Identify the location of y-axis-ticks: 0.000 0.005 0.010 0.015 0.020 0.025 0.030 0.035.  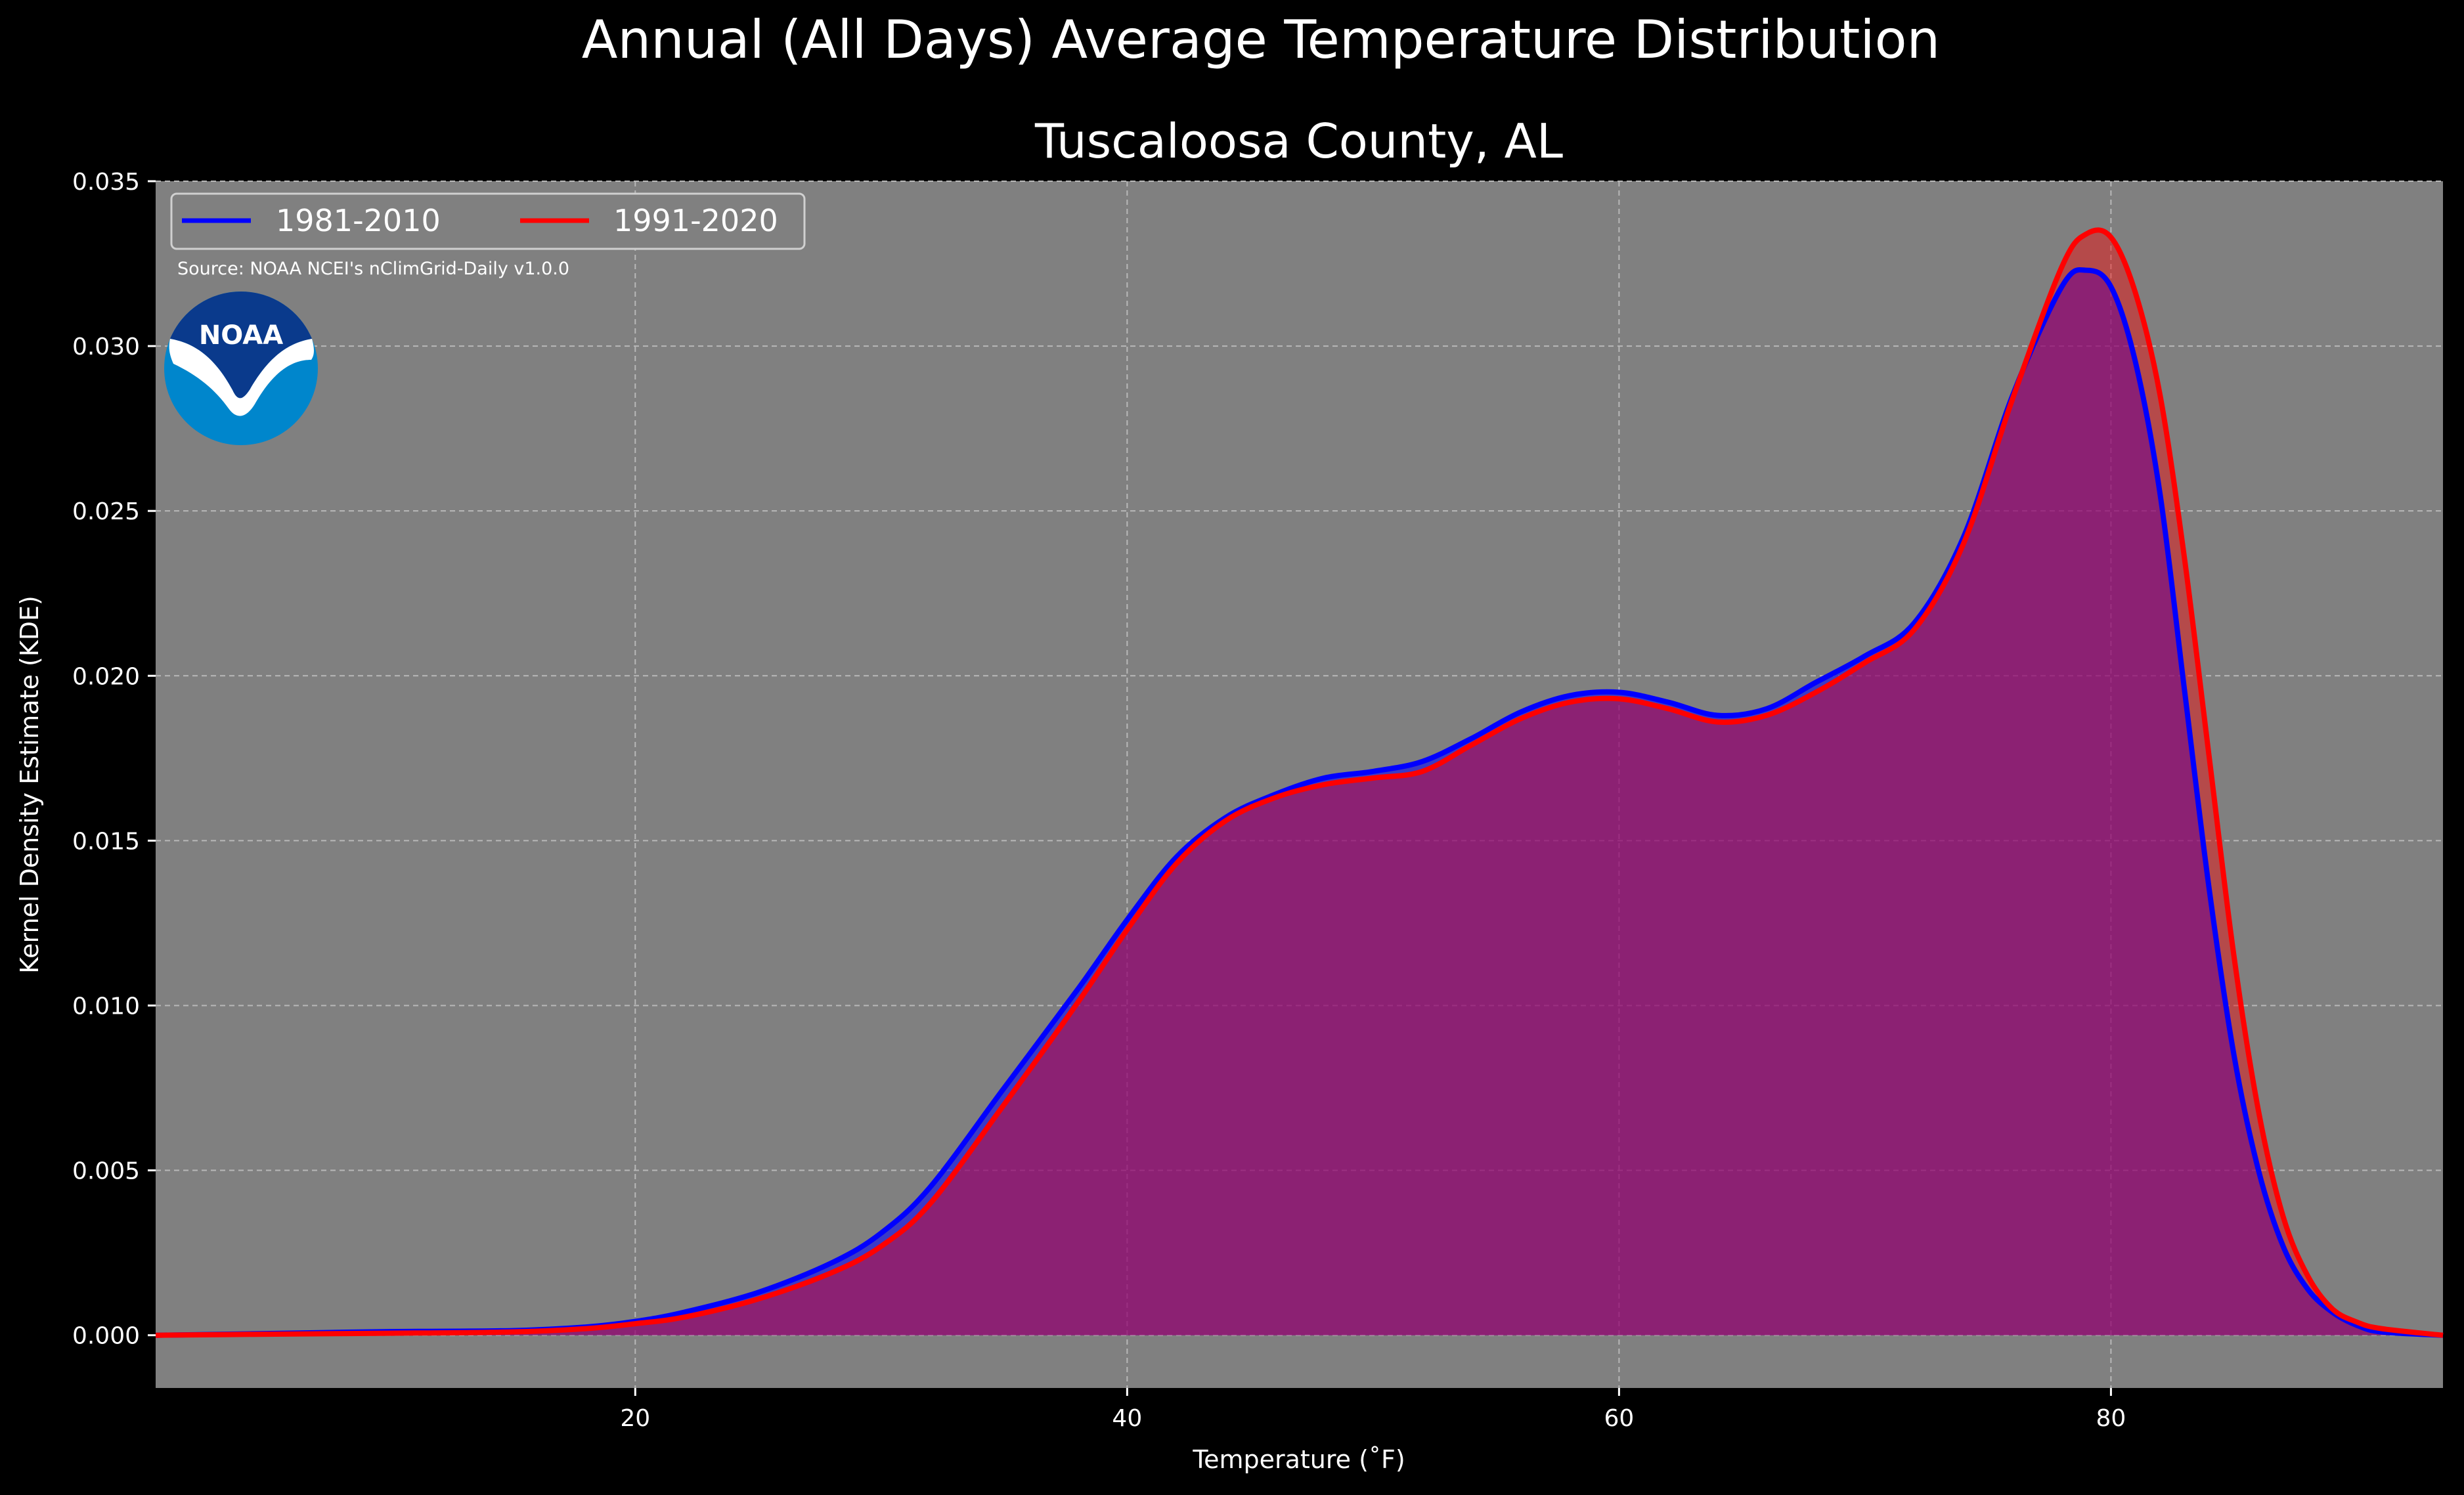
(114, 759).